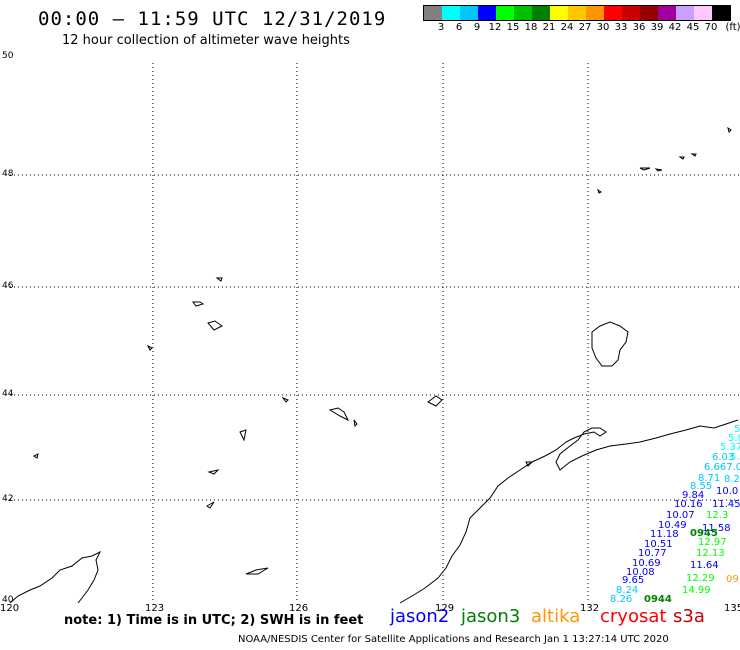 This screenshot has width=740, height=650. What do you see at coordinates (420, 616) in the screenshot?
I see `satellite-legend-jason2: jason2` at bounding box center [420, 616].